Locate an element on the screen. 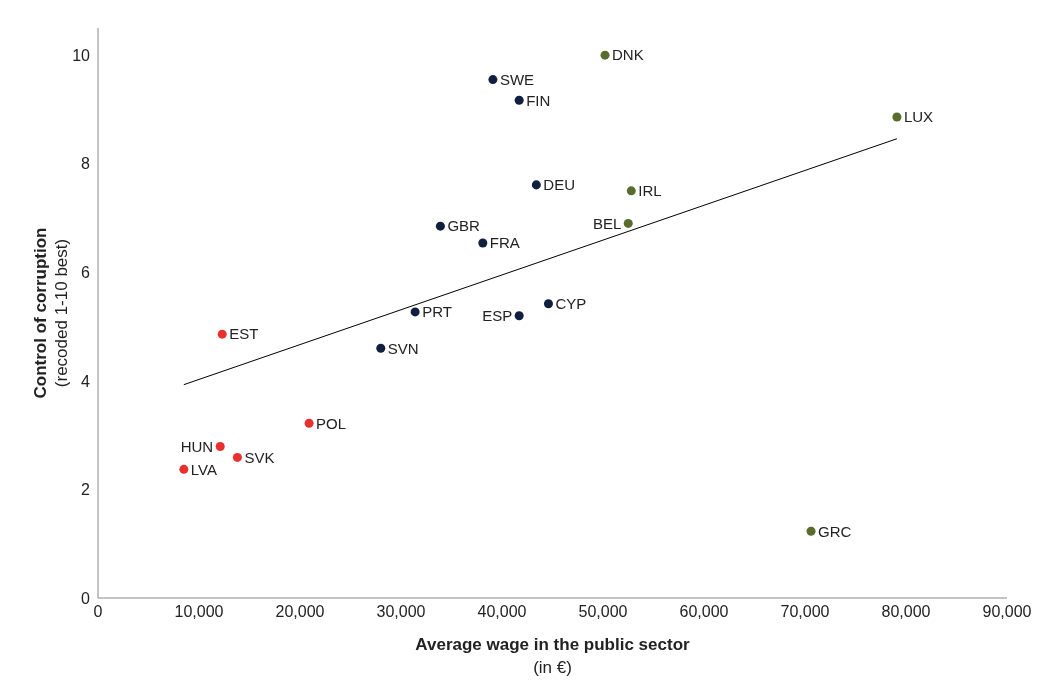 The image size is (1055, 695). annotation: SVN is located at coordinates (403, 348).